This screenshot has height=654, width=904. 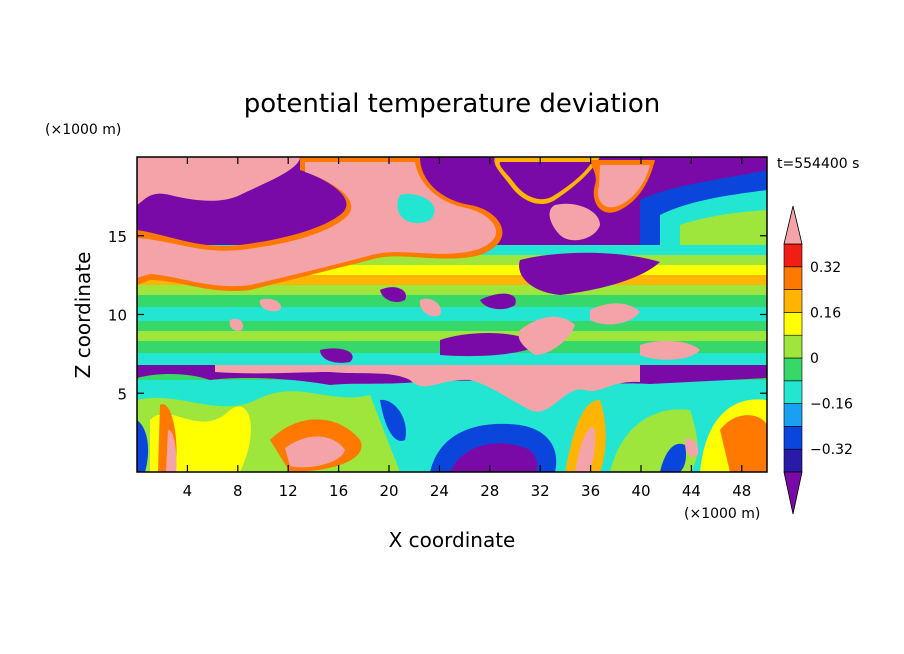 I want to click on x-tick-label: 24, so click(x=439, y=491).